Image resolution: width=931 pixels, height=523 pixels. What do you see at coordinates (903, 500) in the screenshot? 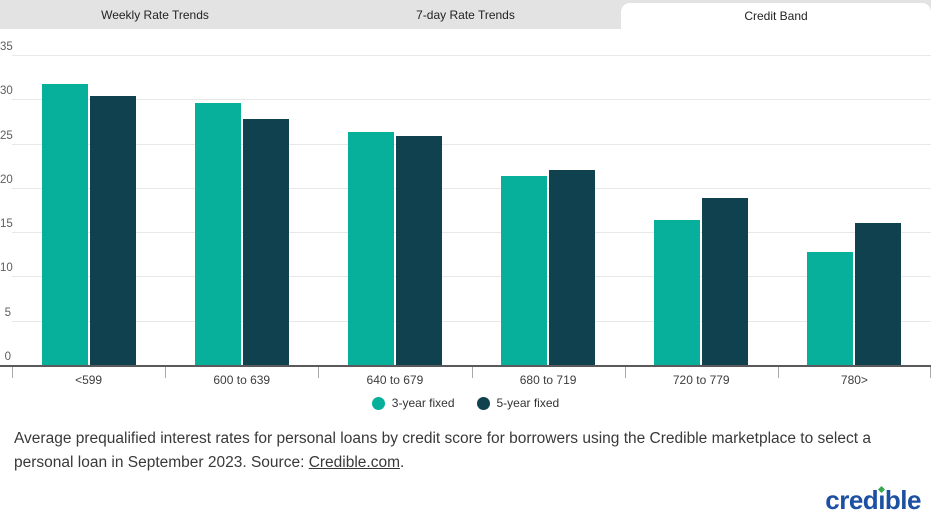
I see `logo-suffix: ble` at bounding box center [903, 500].